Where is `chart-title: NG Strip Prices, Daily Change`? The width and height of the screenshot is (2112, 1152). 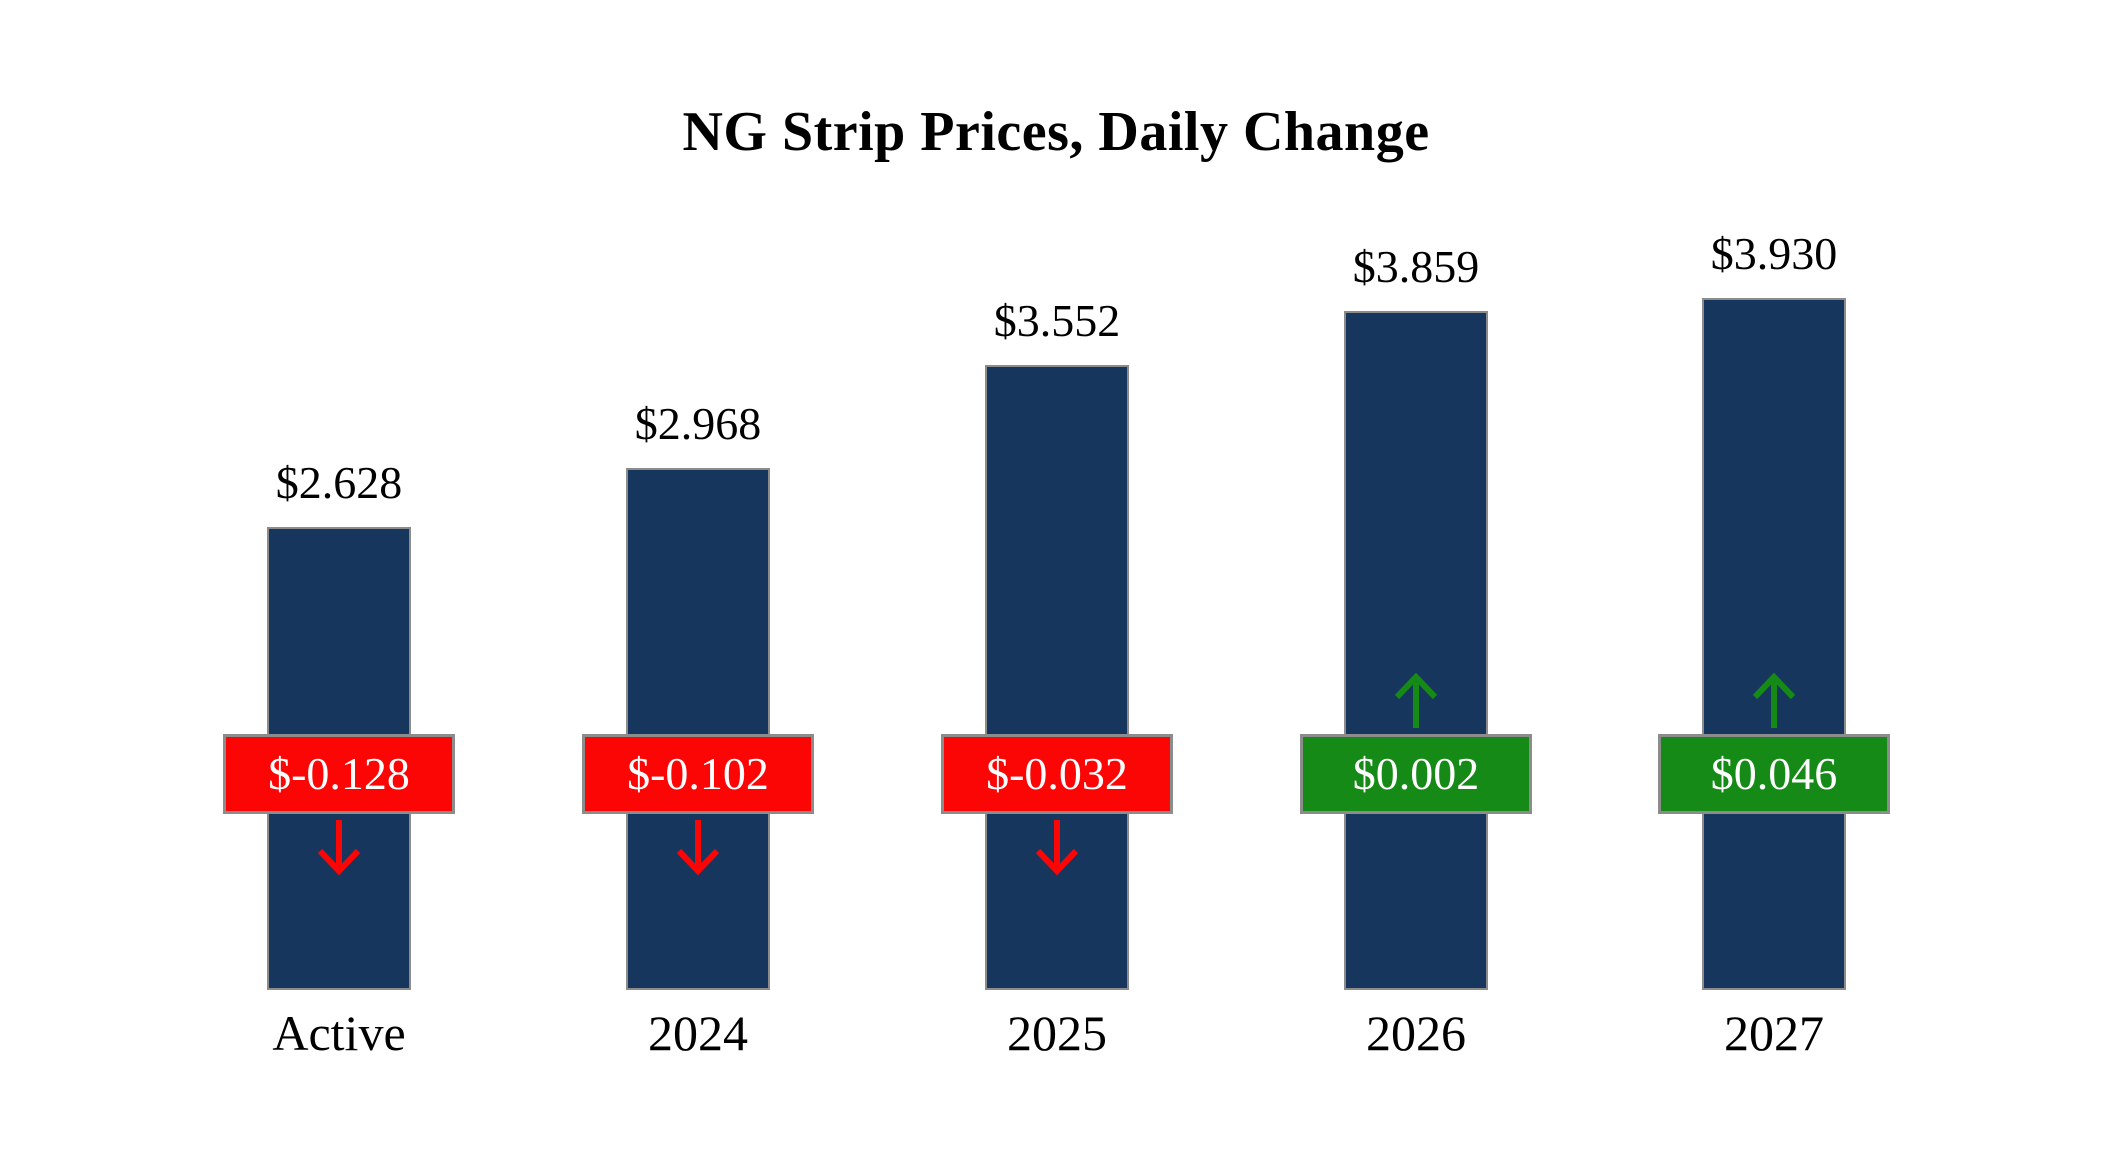 chart-title: NG Strip Prices, Daily Change is located at coordinates (1056, 132).